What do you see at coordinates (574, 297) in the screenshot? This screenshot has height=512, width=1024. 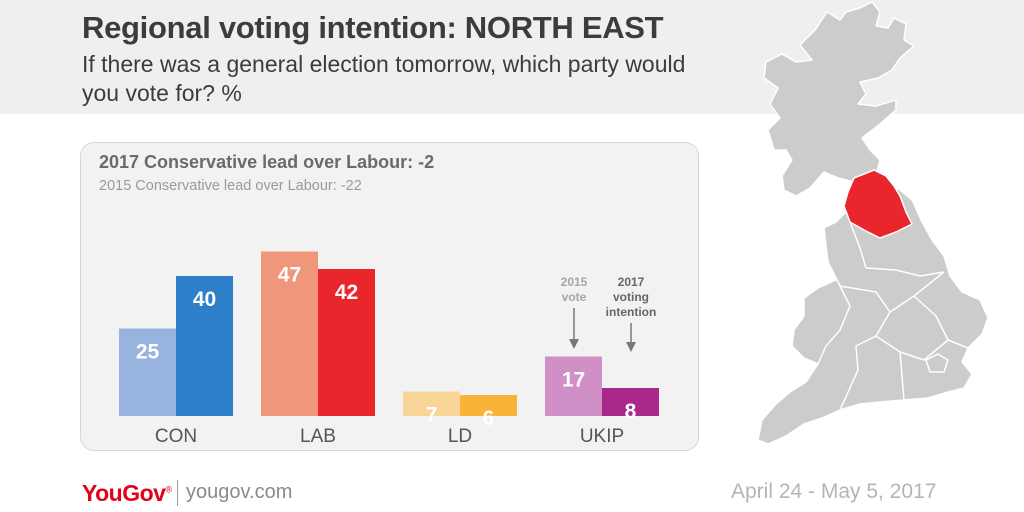 I see `annotation-2015-line2: vote` at bounding box center [574, 297].